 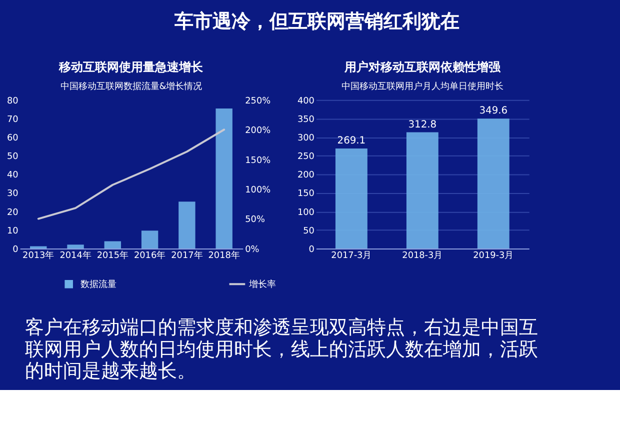 What do you see at coordinates (422, 67) in the screenshot?
I see `chart-title: 用户对移动互联网依赖性增强` at bounding box center [422, 67].